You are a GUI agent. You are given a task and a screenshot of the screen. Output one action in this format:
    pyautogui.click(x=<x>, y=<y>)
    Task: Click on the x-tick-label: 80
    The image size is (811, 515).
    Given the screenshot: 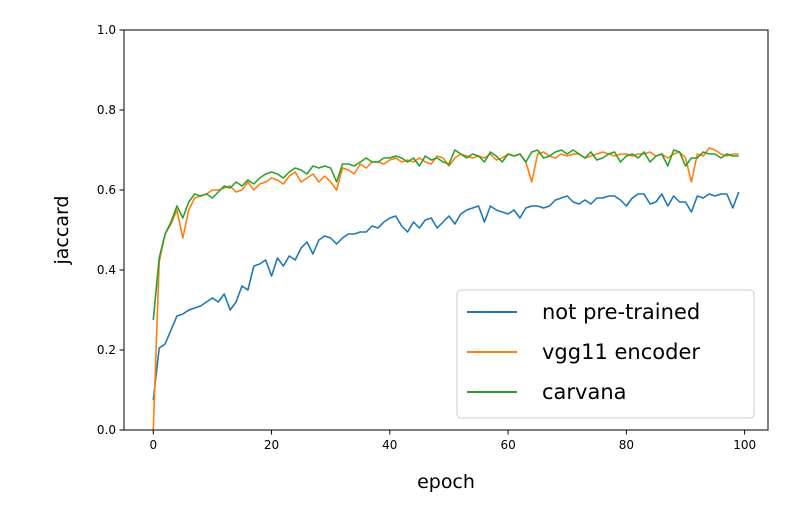 What is the action you would take?
    pyautogui.click(x=626, y=445)
    